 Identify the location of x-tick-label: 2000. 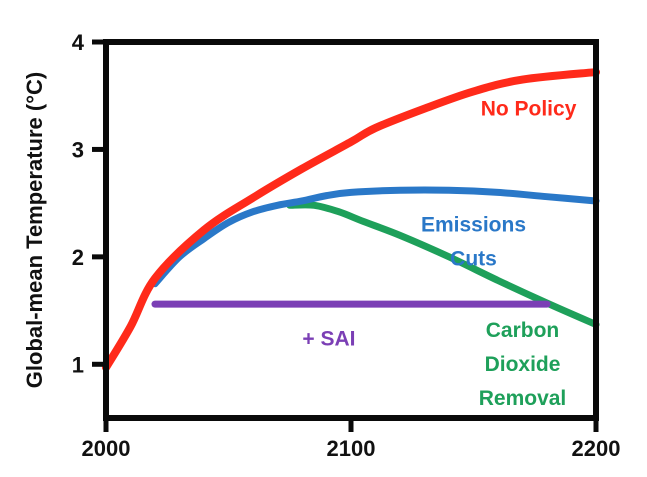
(106, 448).